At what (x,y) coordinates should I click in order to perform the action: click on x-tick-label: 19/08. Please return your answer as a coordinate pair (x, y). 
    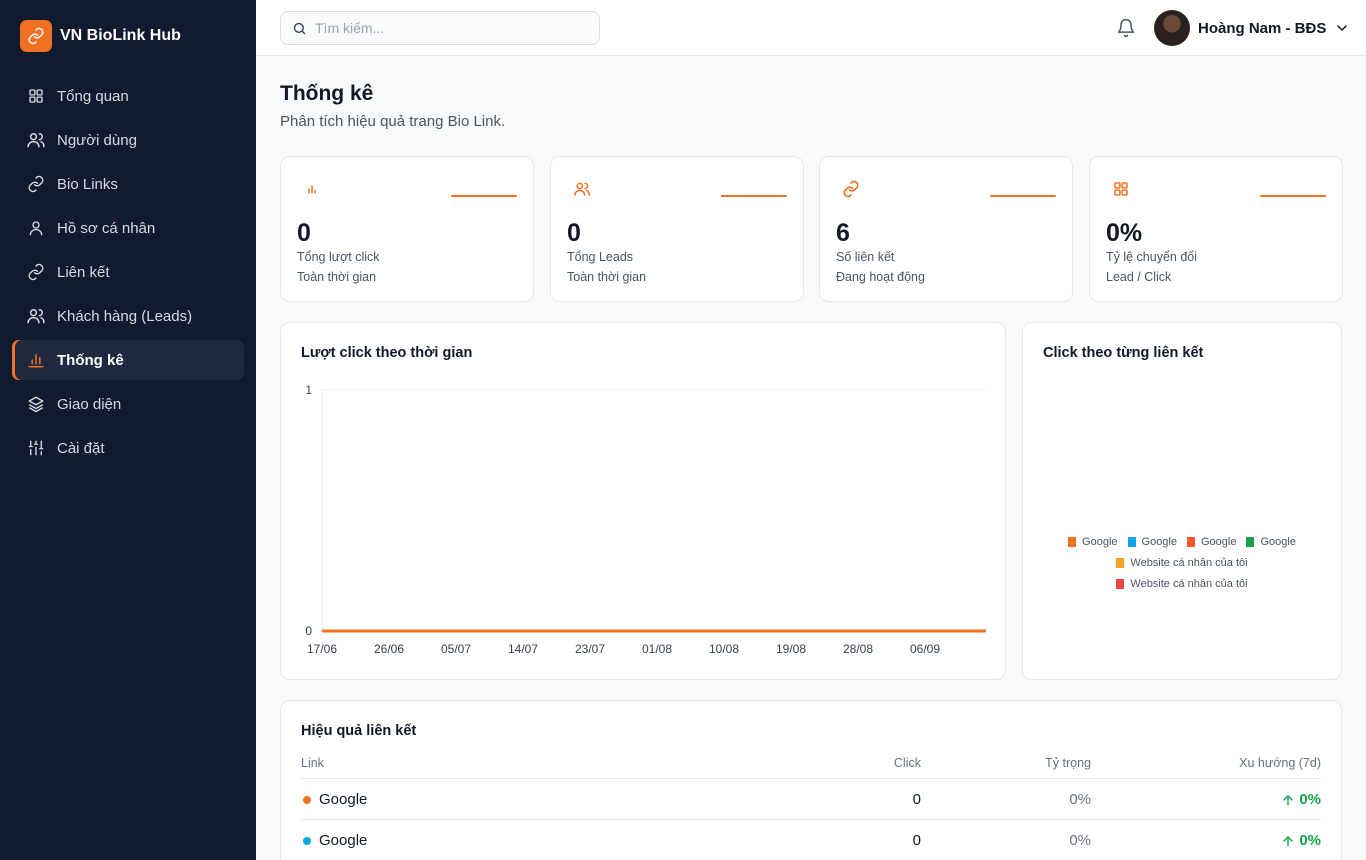
    Looking at the image, I should click on (791, 649).